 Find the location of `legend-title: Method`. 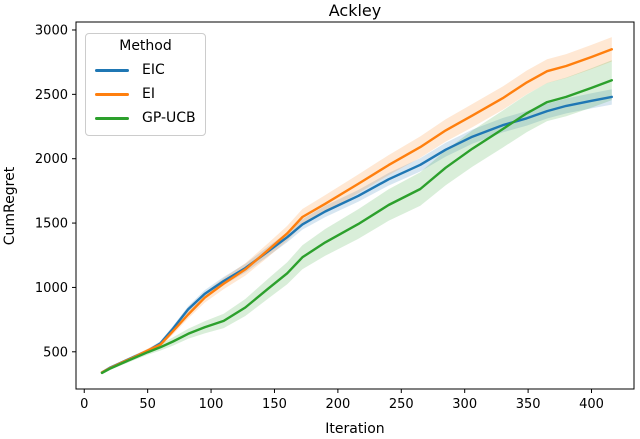

legend-title: Method is located at coordinates (145, 46).